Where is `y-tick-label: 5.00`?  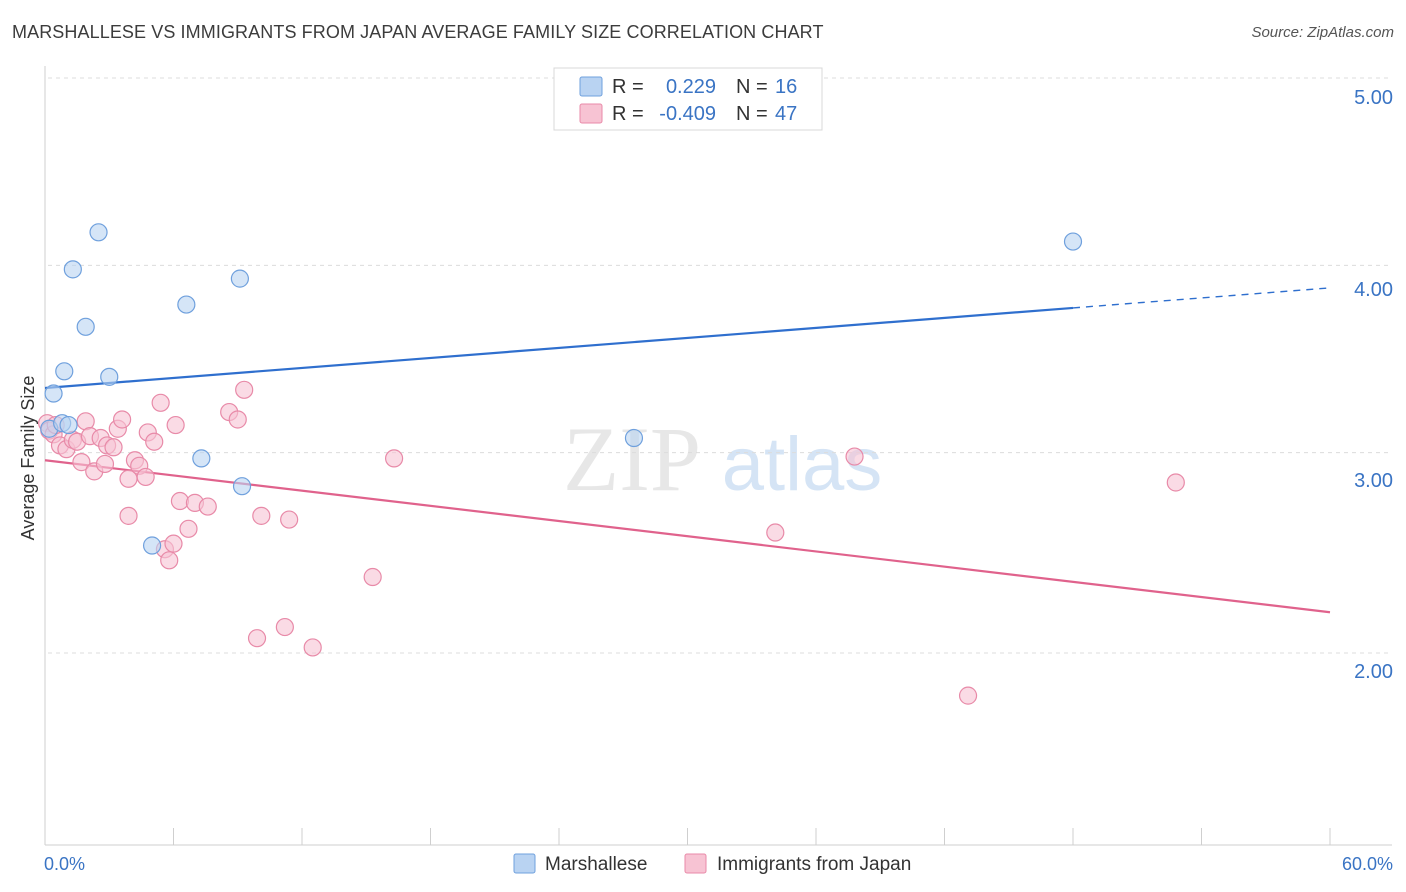 y-tick-label: 5.00 is located at coordinates (1373, 98).